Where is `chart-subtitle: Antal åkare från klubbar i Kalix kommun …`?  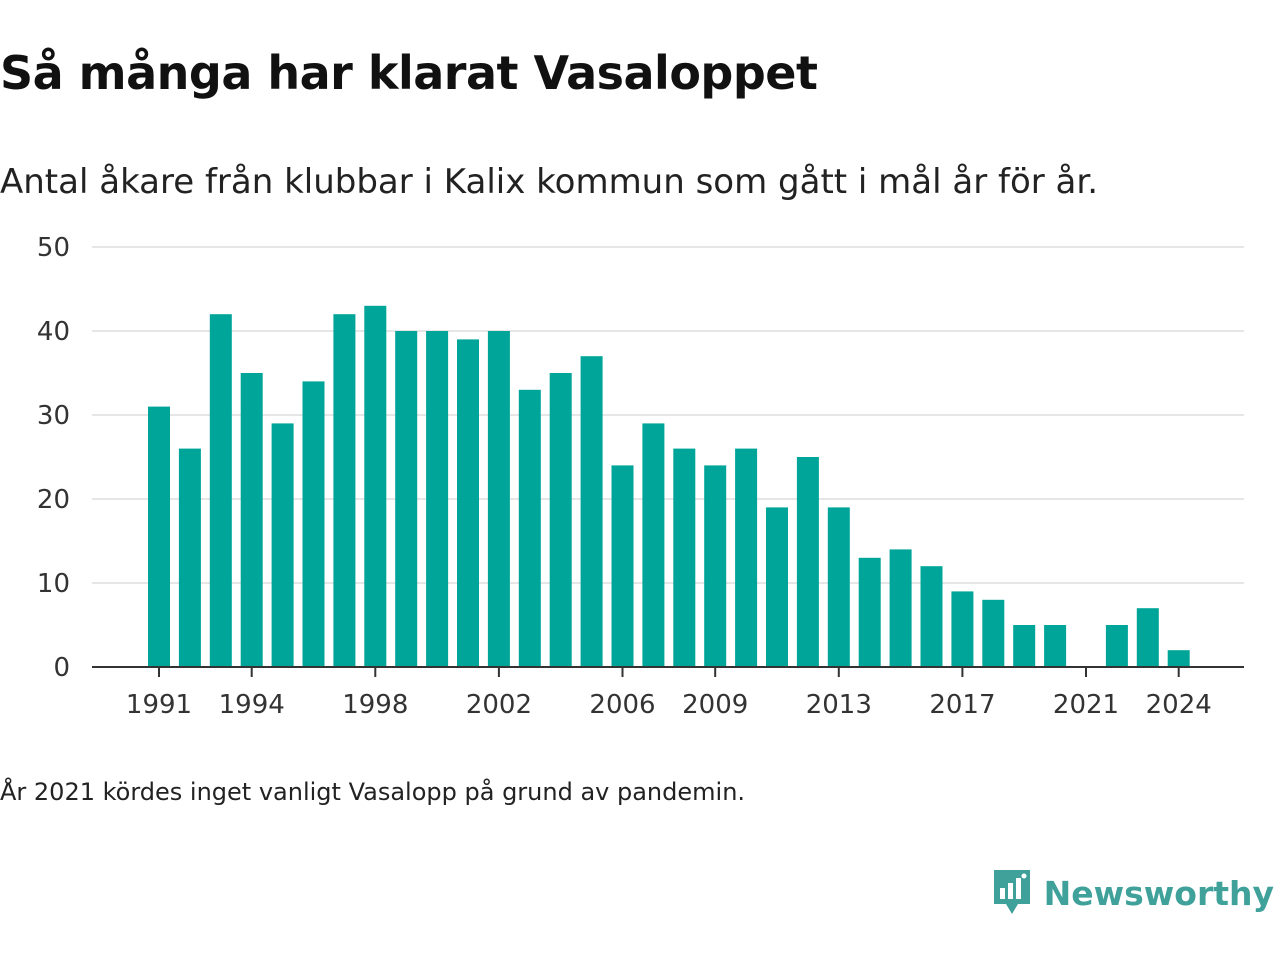
chart-subtitle: Antal åkare från klubbar i Kalix kommun … is located at coordinates (549, 182).